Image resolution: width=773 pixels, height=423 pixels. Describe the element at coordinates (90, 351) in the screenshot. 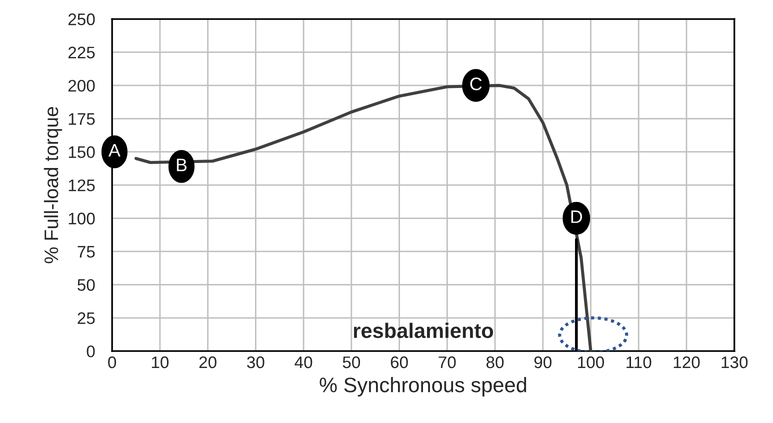

I see `y-tick-label: 0` at that location.